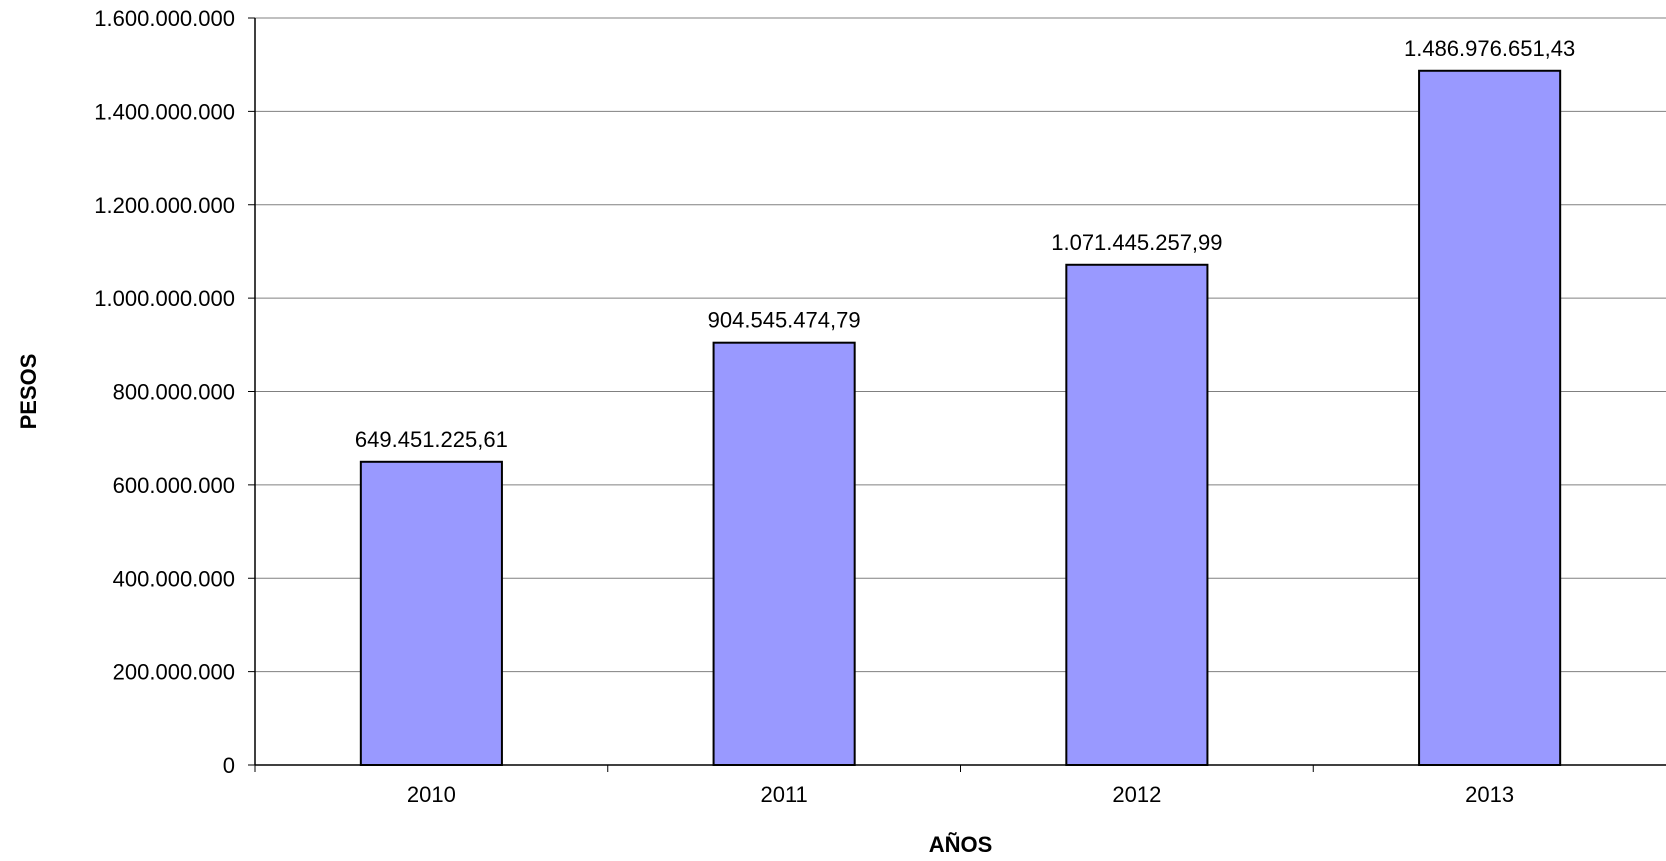 This screenshot has width=1666, height=861. What do you see at coordinates (164, 111) in the screenshot?
I see `y-tick-label: 1.400.000.000` at bounding box center [164, 111].